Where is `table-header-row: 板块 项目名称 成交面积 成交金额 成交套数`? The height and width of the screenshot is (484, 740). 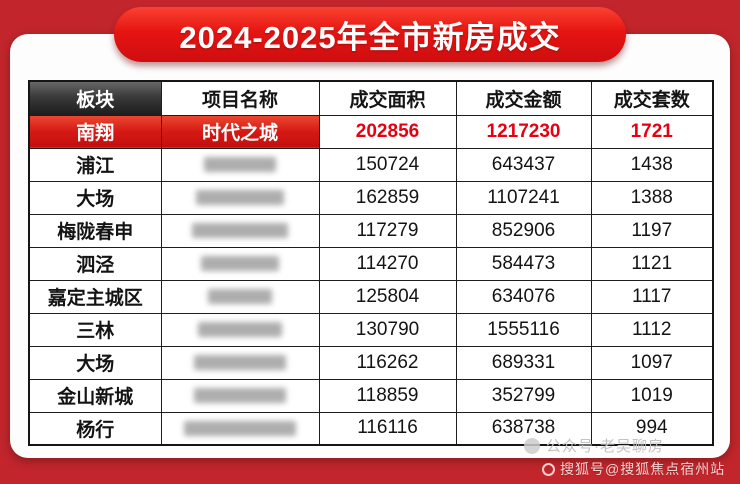 table-header-row: 板块 项目名称 成交面积 成交金额 成交套数 is located at coordinates (371, 98).